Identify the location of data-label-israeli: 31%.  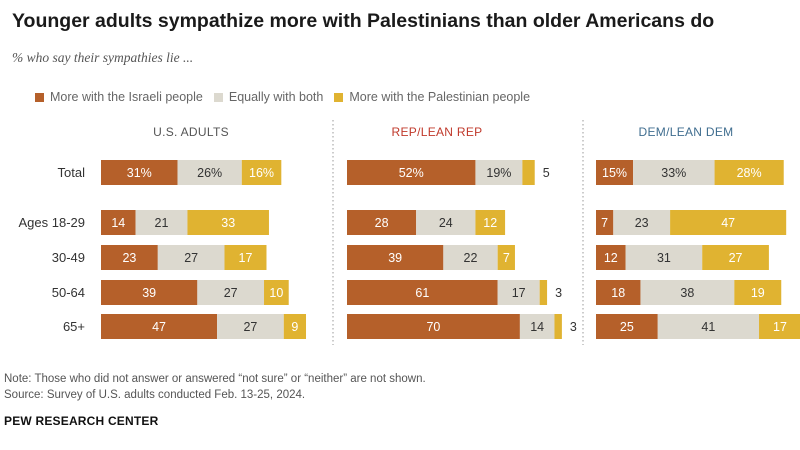
(139, 173).